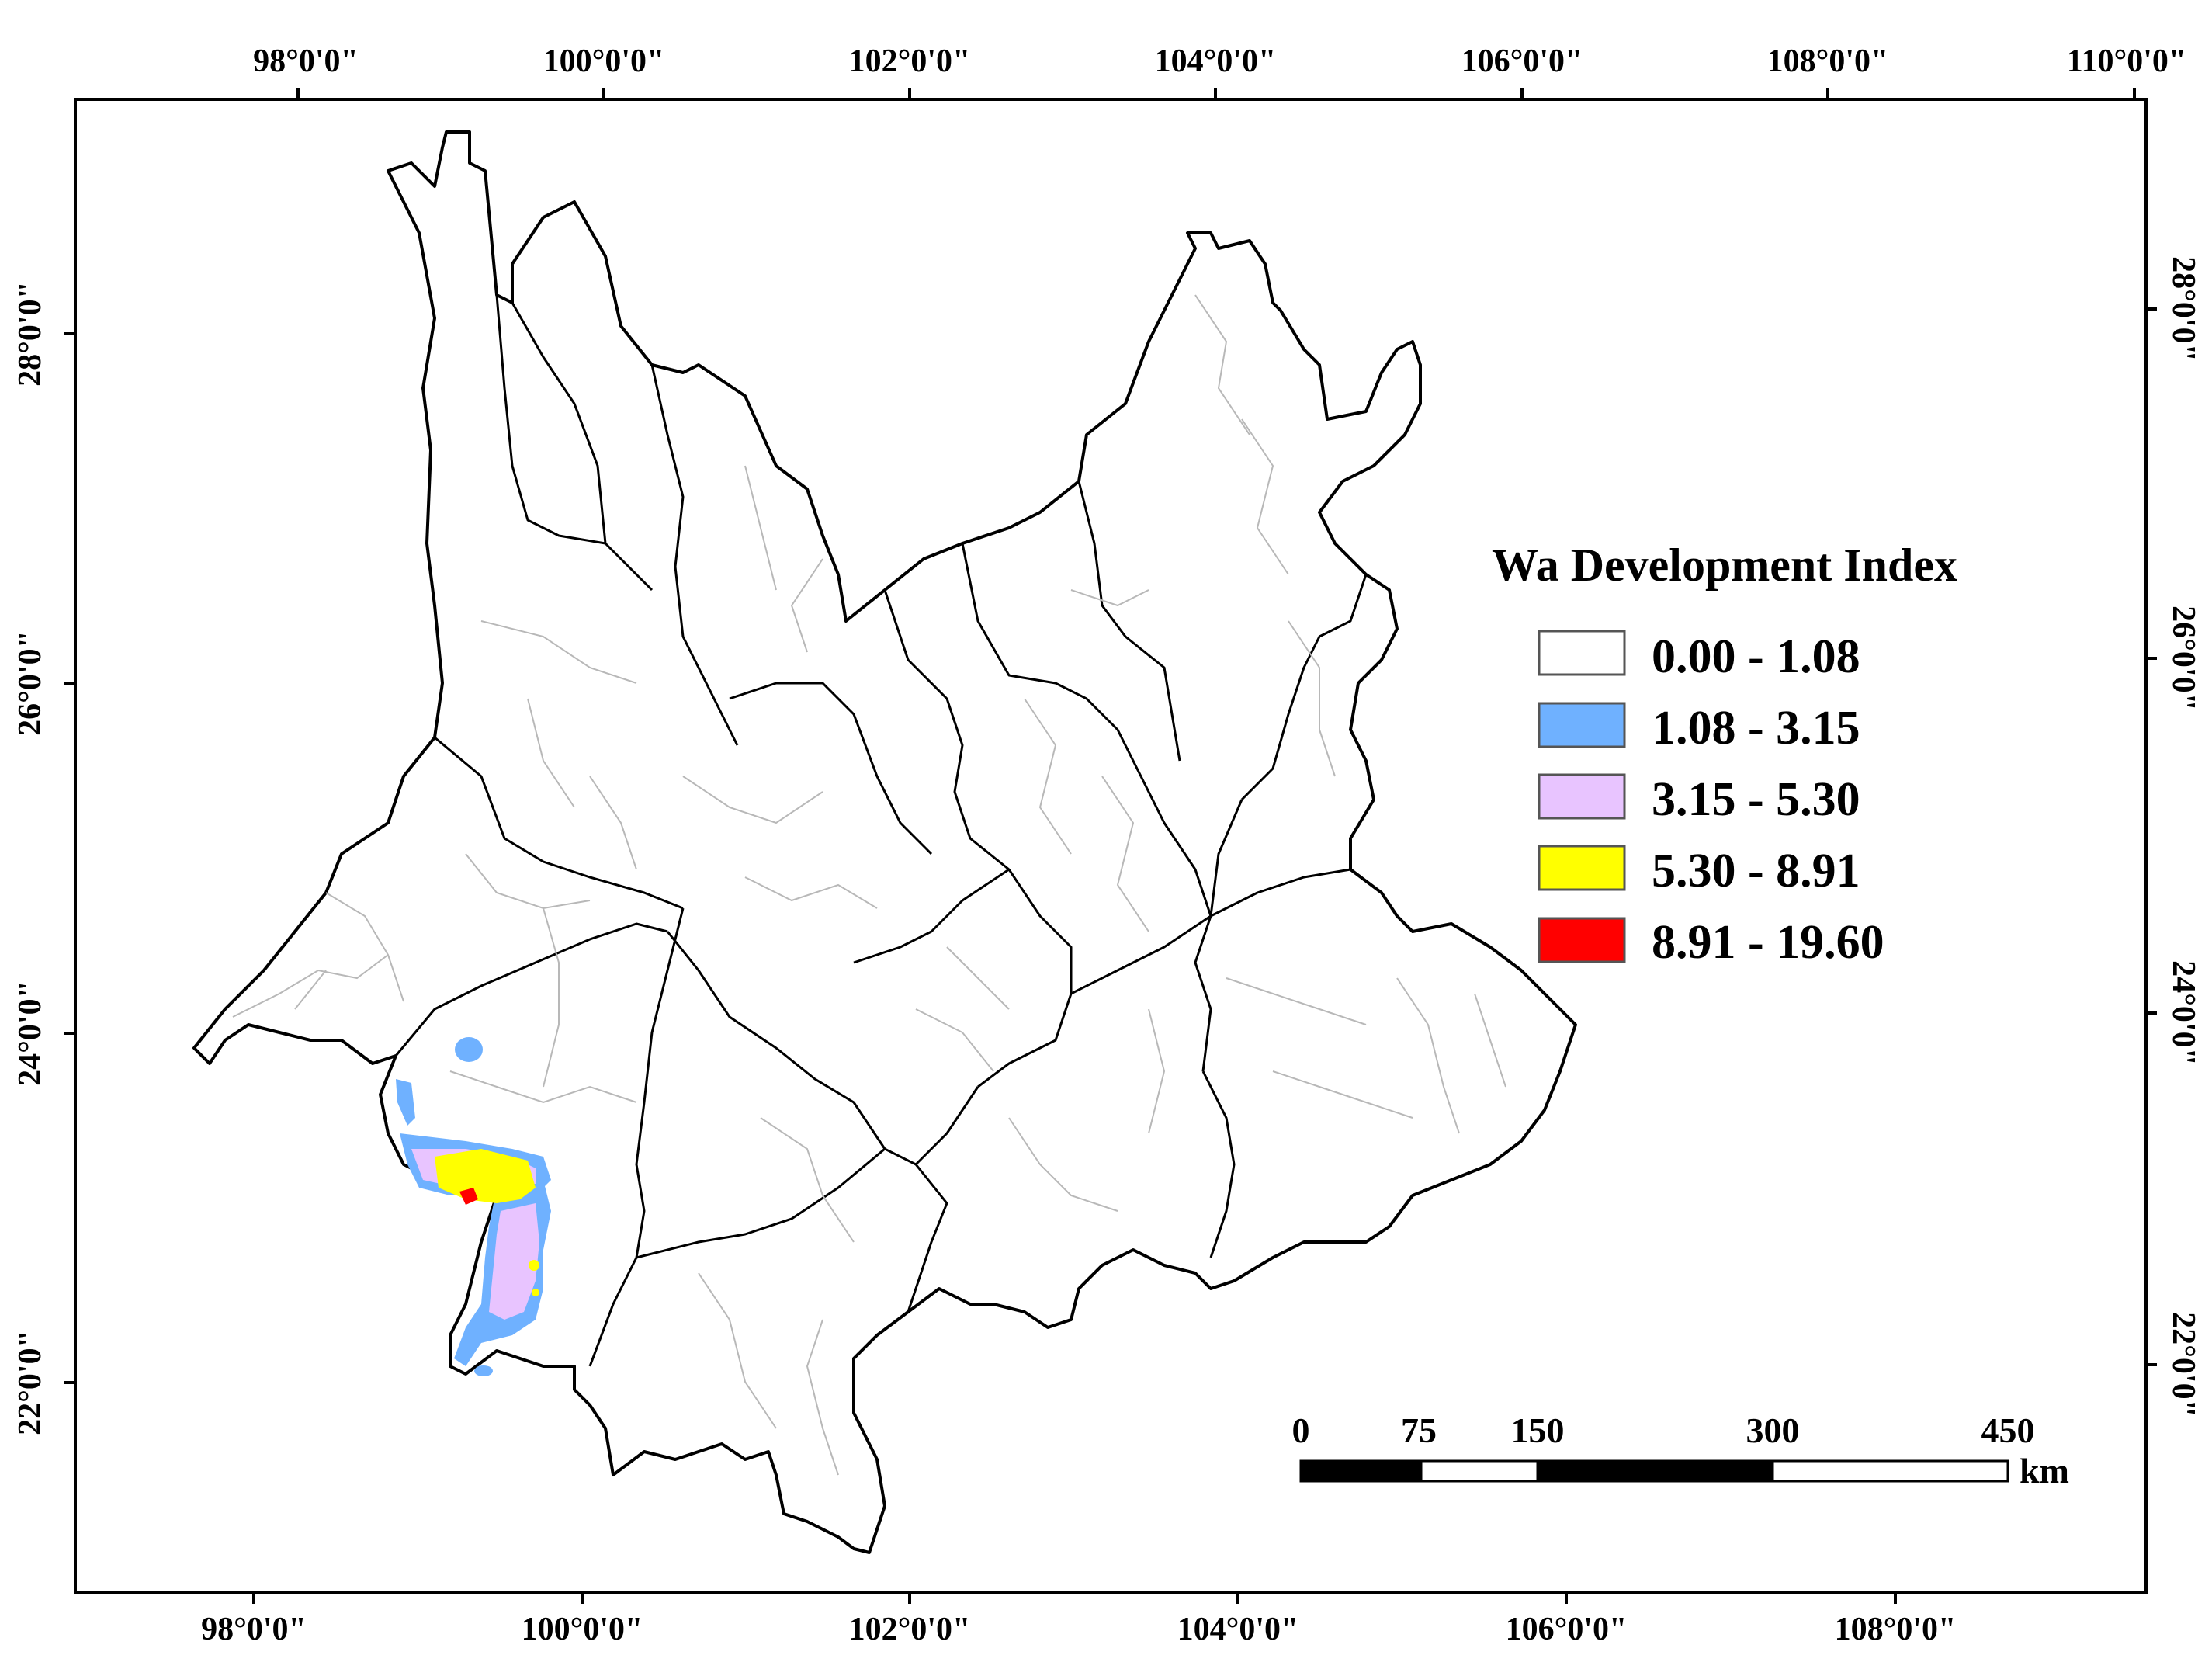 The height and width of the screenshot is (1669, 2212). Describe the element at coordinates (604, 61) in the screenshot. I see `top-axis-label: 100°0'0"` at that location.